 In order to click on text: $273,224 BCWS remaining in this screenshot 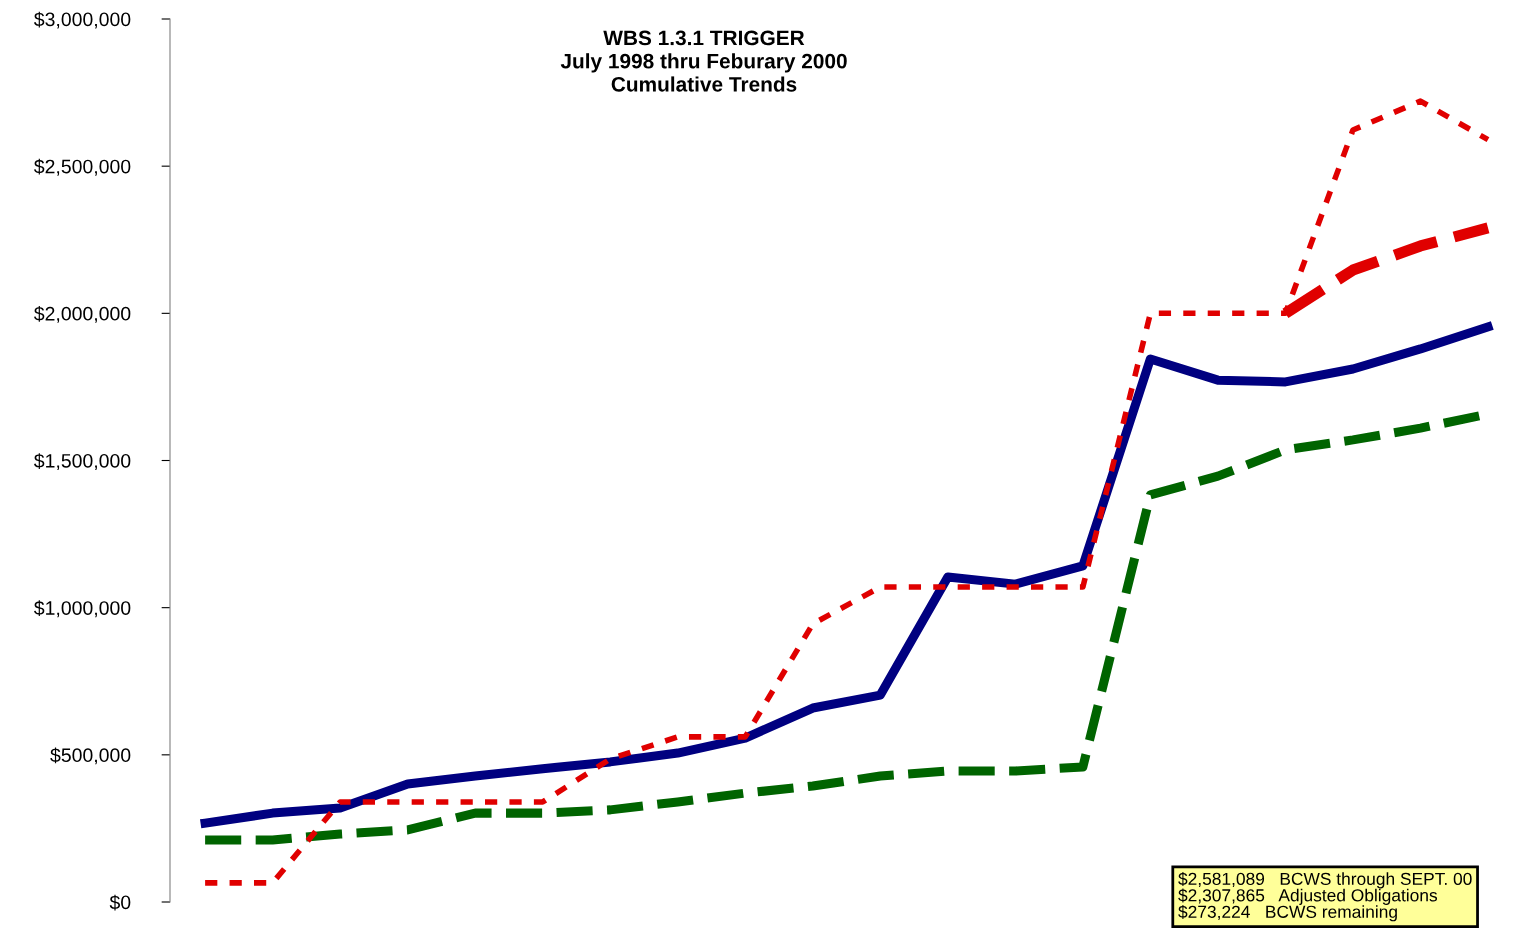, I will do `click(1287, 913)`.